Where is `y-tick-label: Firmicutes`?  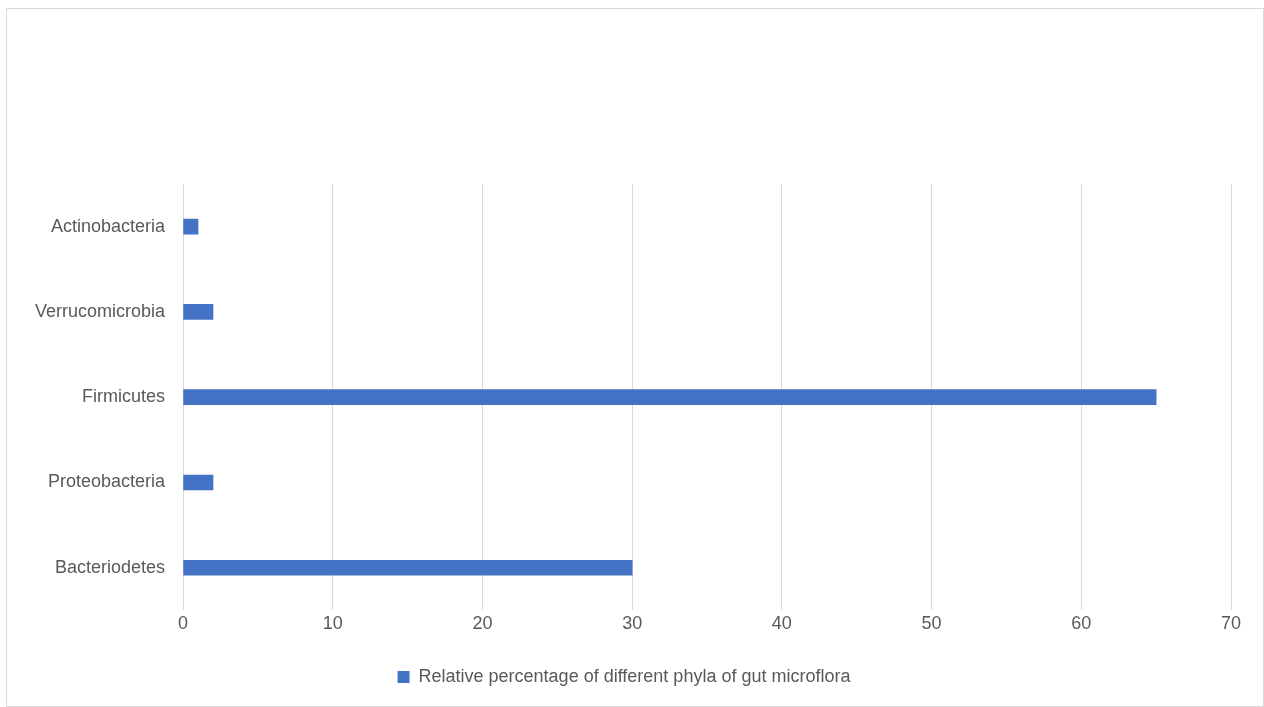 y-tick-label: Firmicutes is located at coordinates (124, 396).